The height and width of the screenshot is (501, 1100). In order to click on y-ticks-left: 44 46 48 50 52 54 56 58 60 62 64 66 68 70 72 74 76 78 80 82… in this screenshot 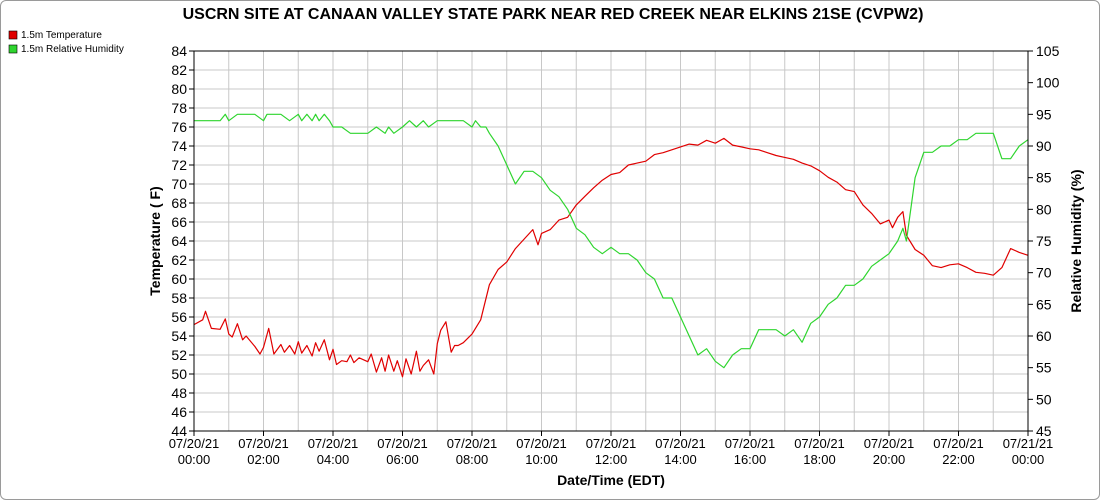, I will do `click(182, 241)`.